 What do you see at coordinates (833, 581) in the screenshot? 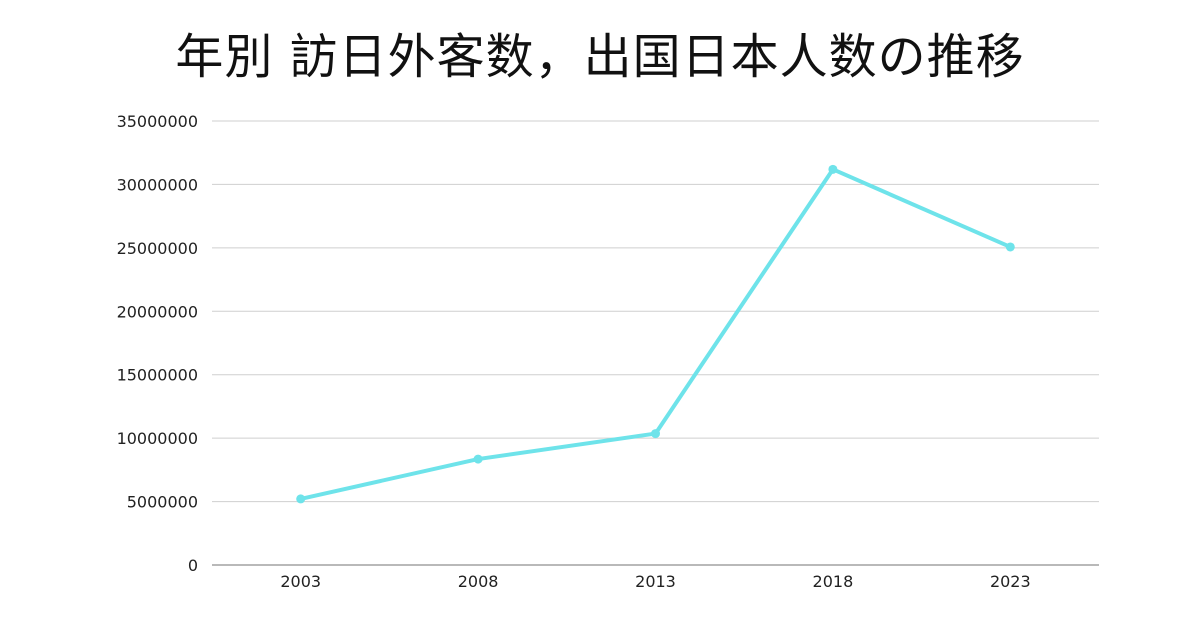
I see `x-tick-label: 2018` at bounding box center [833, 581].